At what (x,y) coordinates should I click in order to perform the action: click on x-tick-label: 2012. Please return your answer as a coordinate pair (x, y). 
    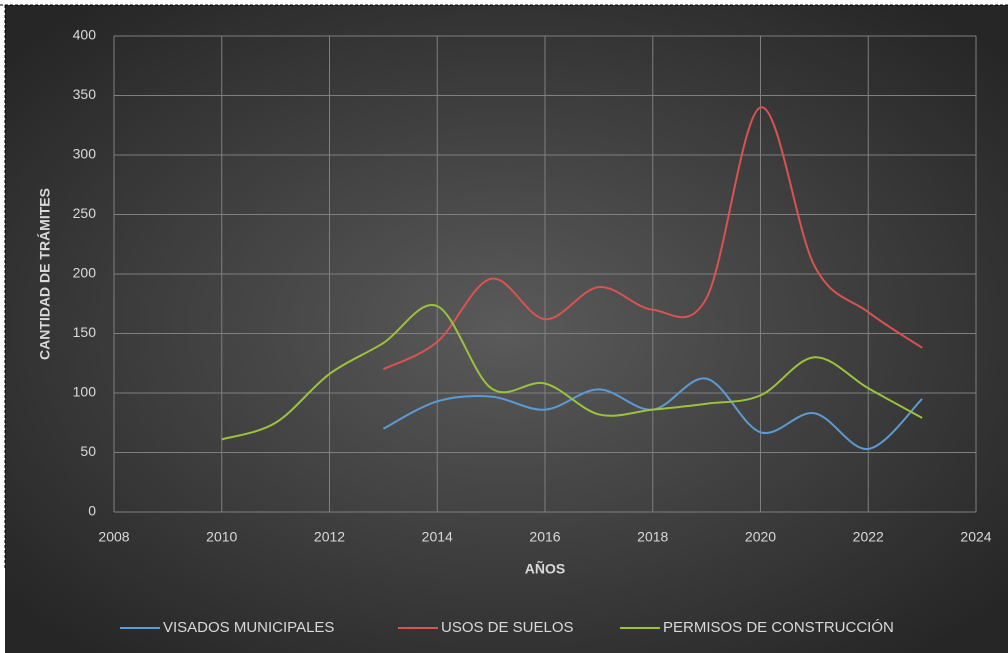
    Looking at the image, I should click on (329, 537).